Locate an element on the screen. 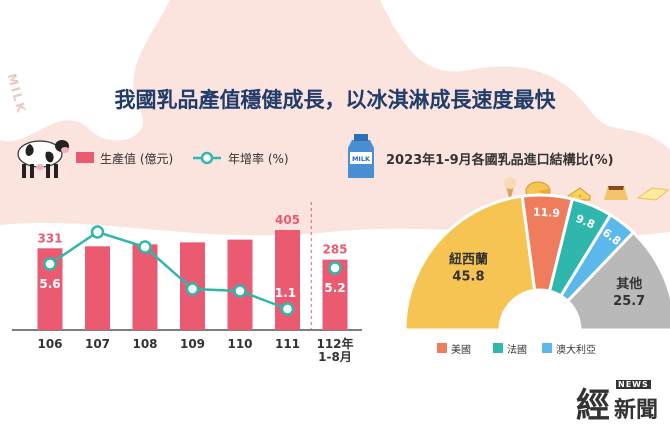 This screenshot has width=670, height=424. carton-label: MILK is located at coordinates (361, 159).